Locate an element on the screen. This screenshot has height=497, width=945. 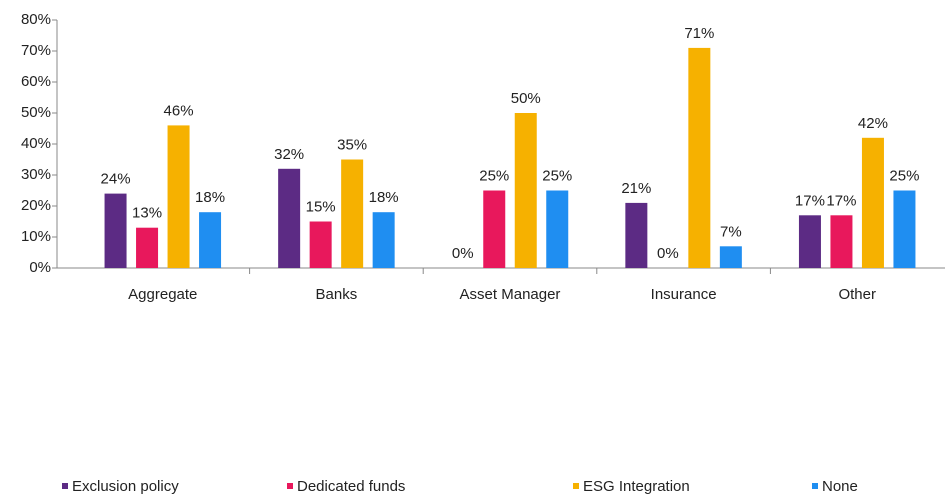
value-label: 7% is located at coordinates (731, 231).